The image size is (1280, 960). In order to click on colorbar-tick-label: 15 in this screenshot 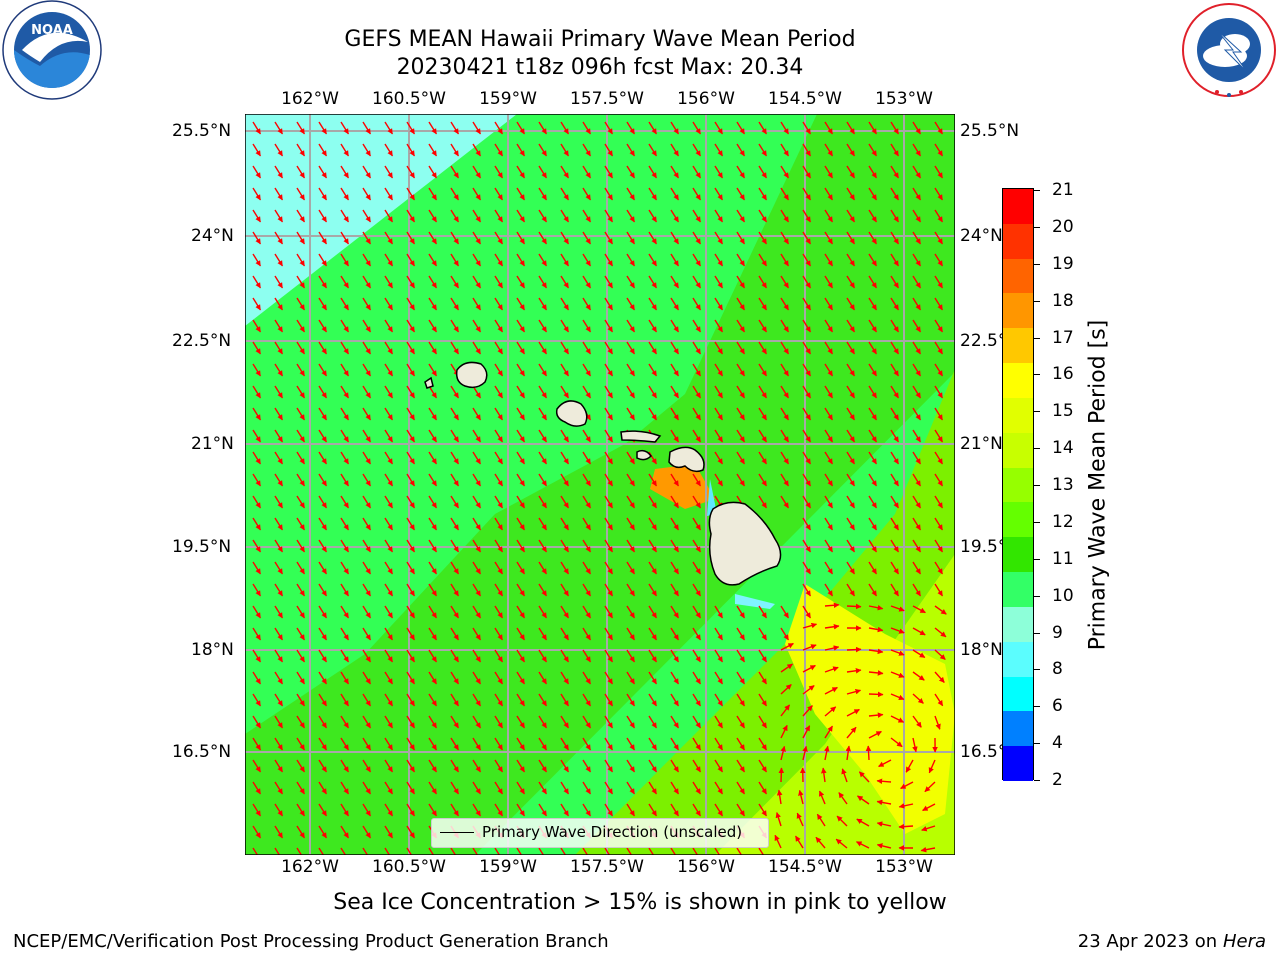, I will do `click(1063, 411)`.